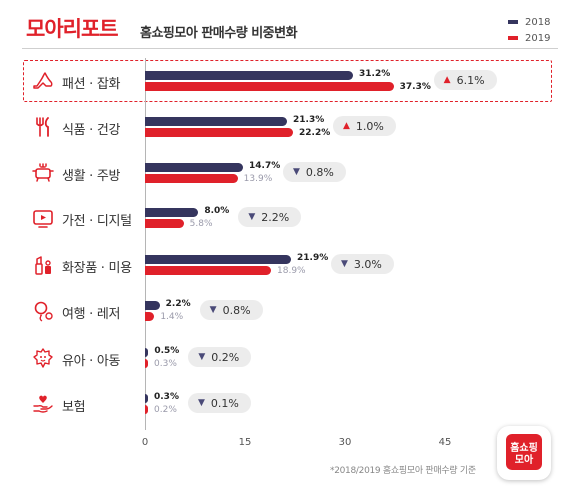 The width and height of the screenshot is (580, 500). Describe the element at coordinates (345, 442) in the screenshot. I see `x-tick-label: 30` at that location.